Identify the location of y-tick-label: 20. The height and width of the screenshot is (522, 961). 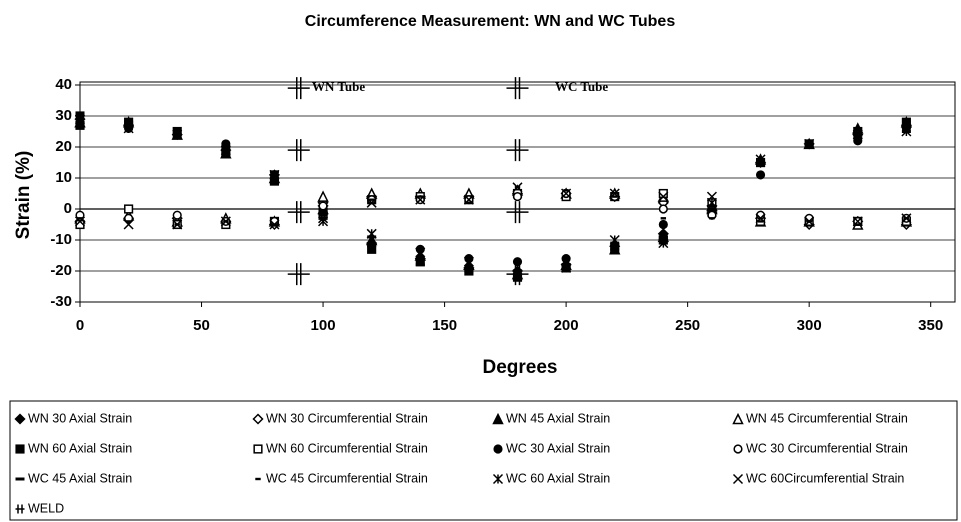
(63, 146).